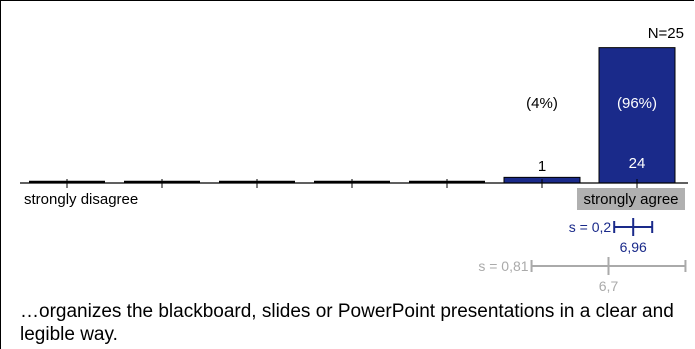 The image size is (695, 349). What do you see at coordinates (637, 163) in the screenshot?
I see `count-label-7: 24` at bounding box center [637, 163].